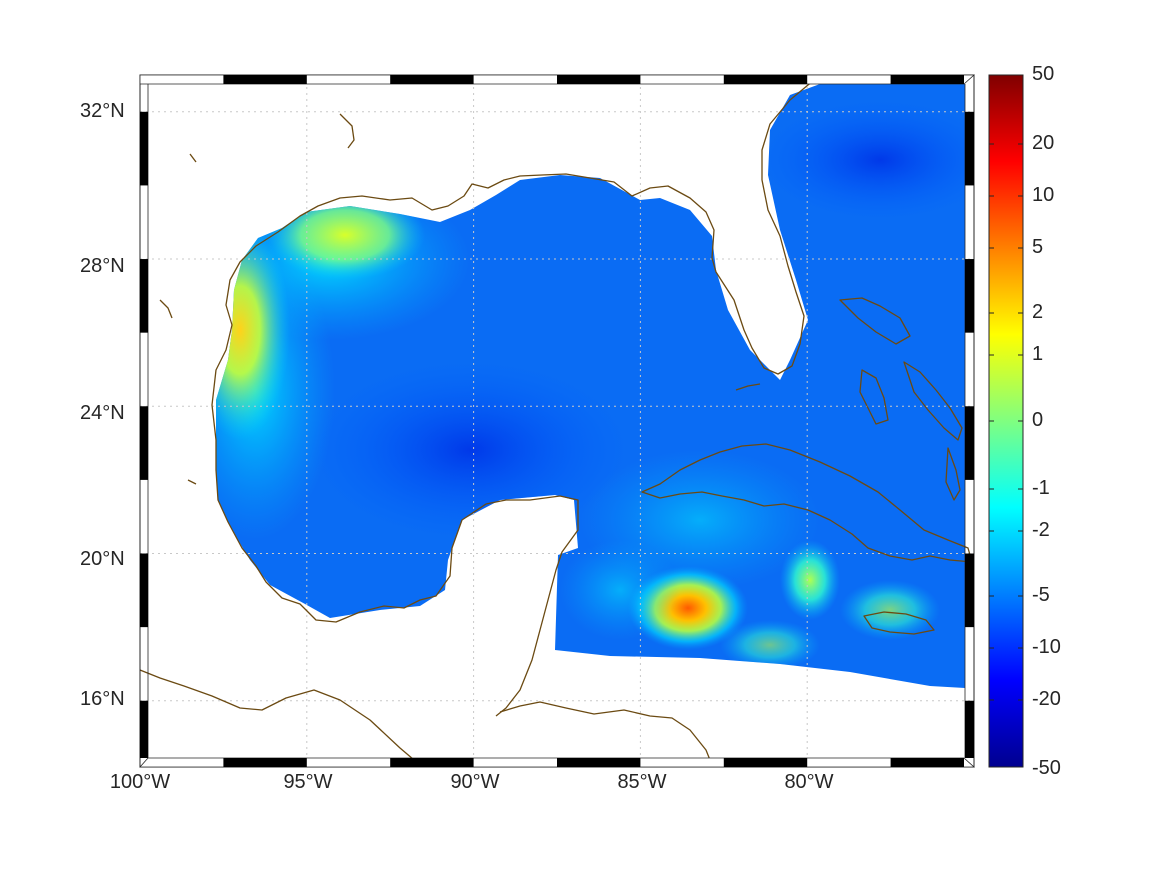 The width and height of the screenshot is (1167, 875). I want to click on colorbar-tick-label: 20, so click(1043, 143).